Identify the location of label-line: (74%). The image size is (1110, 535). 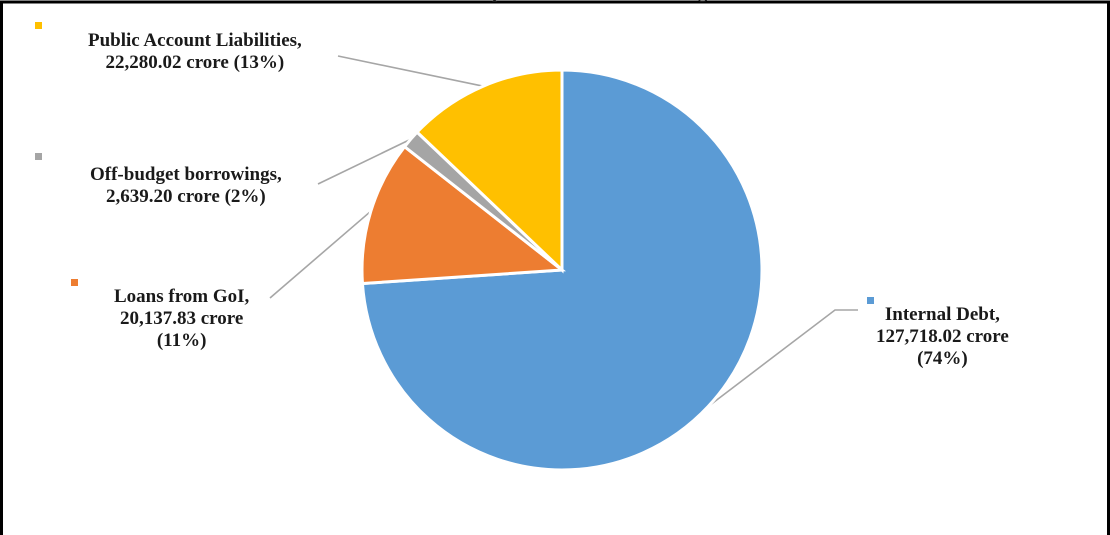
(942, 358).